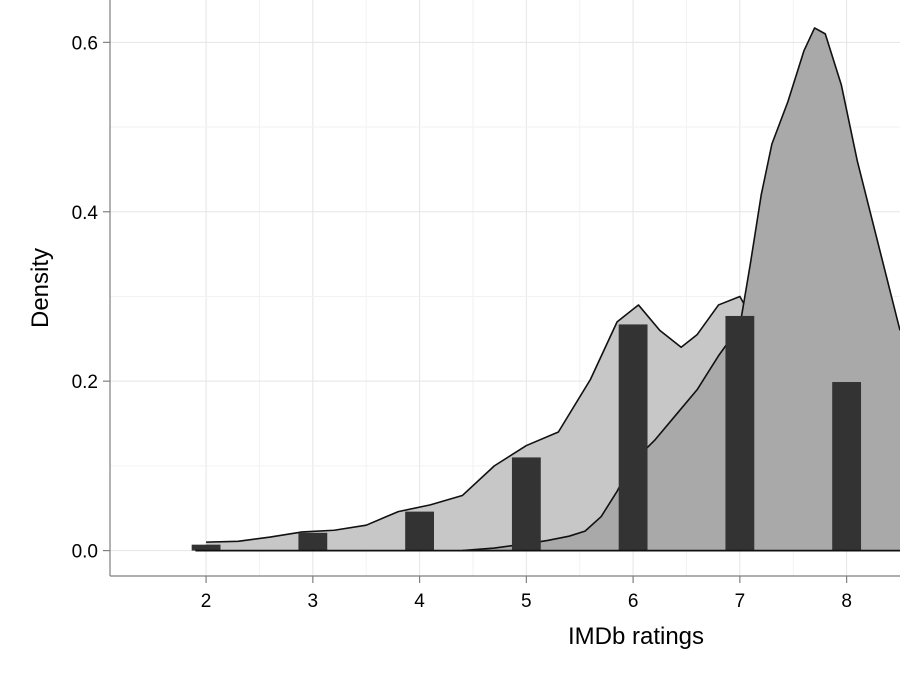  What do you see at coordinates (633, 601) in the screenshot?
I see `x-tick-label: 6` at bounding box center [633, 601].